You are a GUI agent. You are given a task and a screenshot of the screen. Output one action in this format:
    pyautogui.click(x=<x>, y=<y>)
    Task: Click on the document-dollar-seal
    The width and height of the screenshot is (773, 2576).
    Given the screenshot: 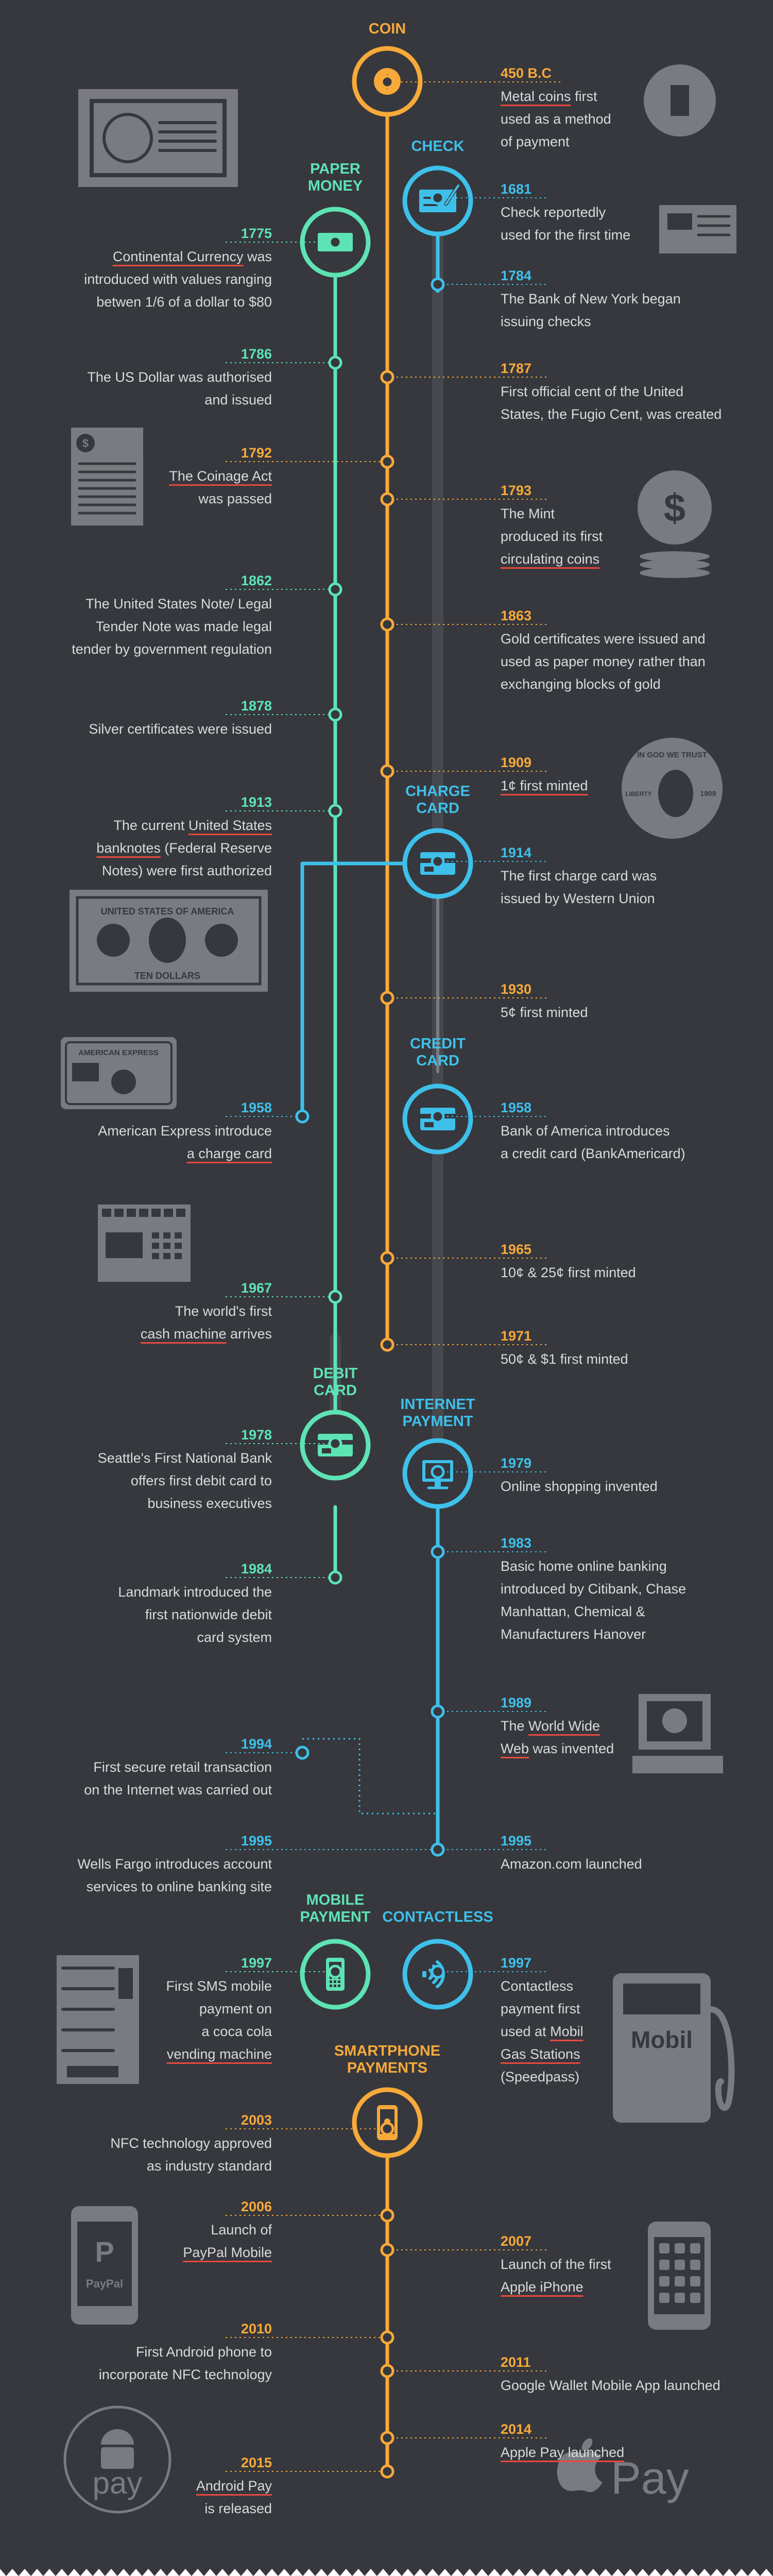 What is the action you would take?
    pyautogui.click(x=85, y=443)
    